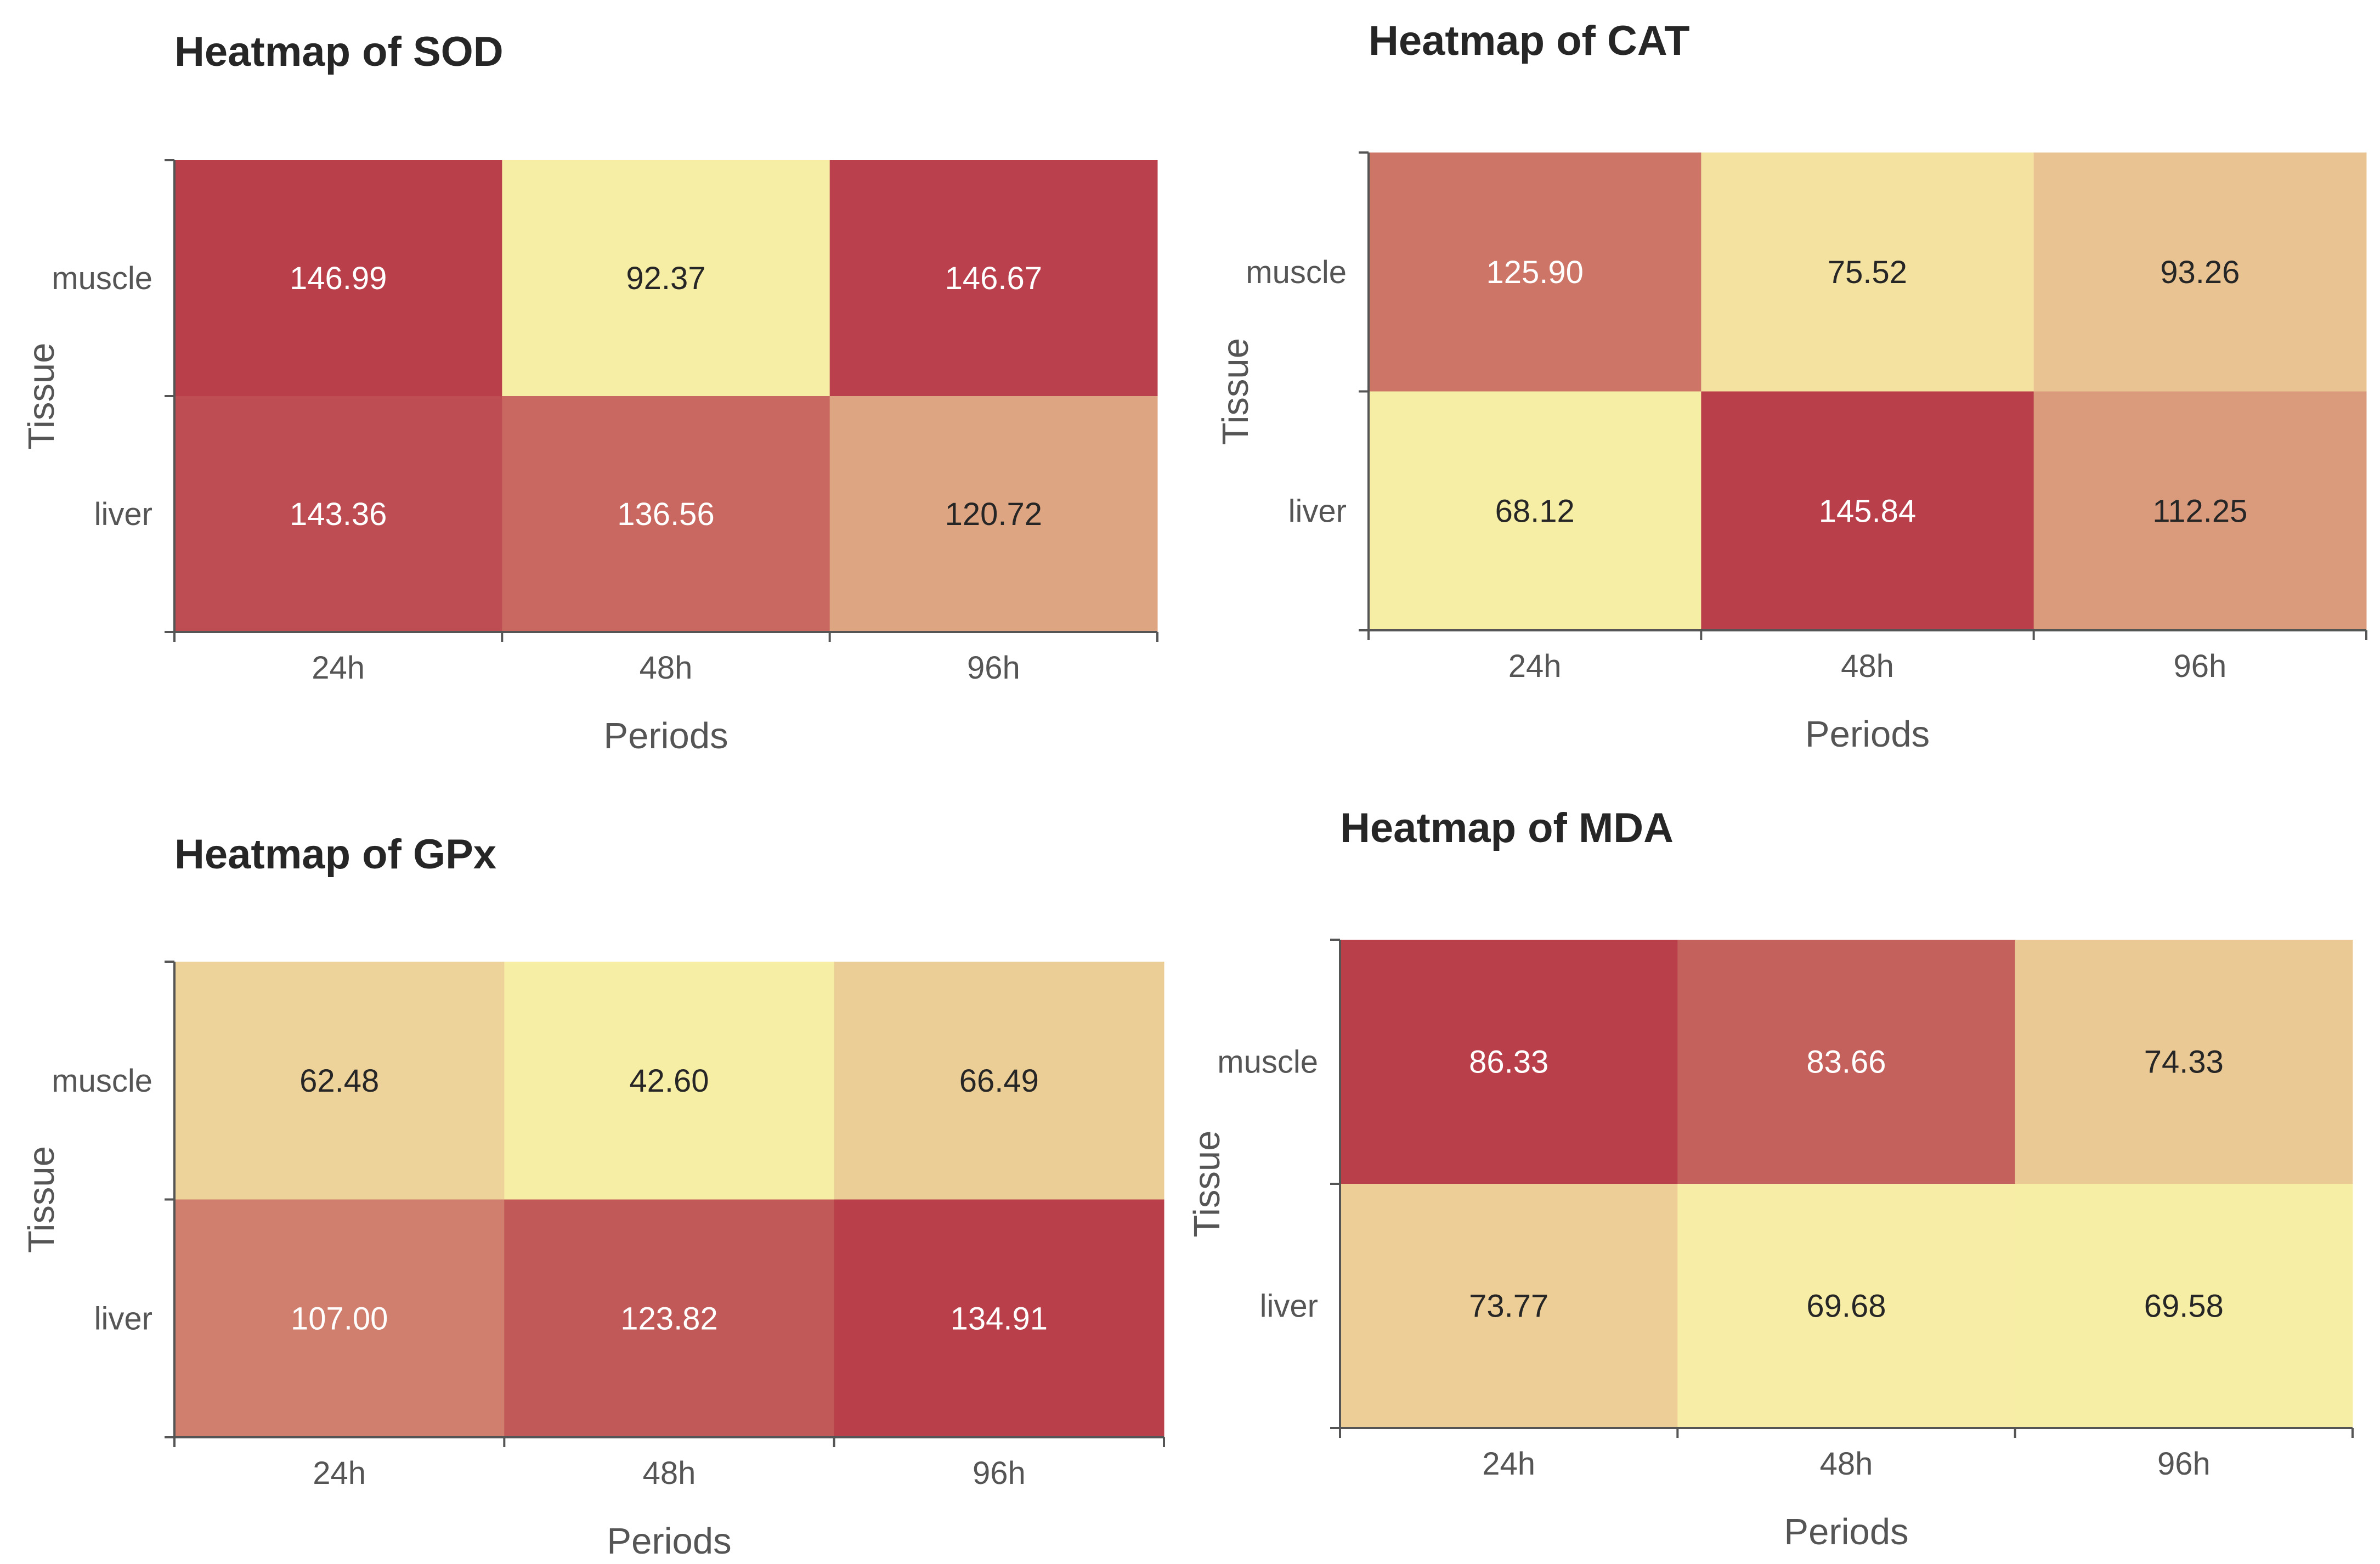 This screenshot has height=1564, width=2380. Describe the element at coordinates (335, 855) in the screenshot. I see `chart-title: Heatmap of GPx` at that location.